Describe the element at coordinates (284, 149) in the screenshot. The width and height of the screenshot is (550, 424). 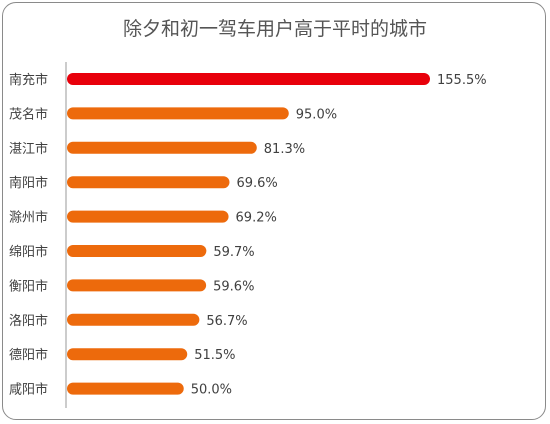
I see `data-label: 81.3%` at that location.